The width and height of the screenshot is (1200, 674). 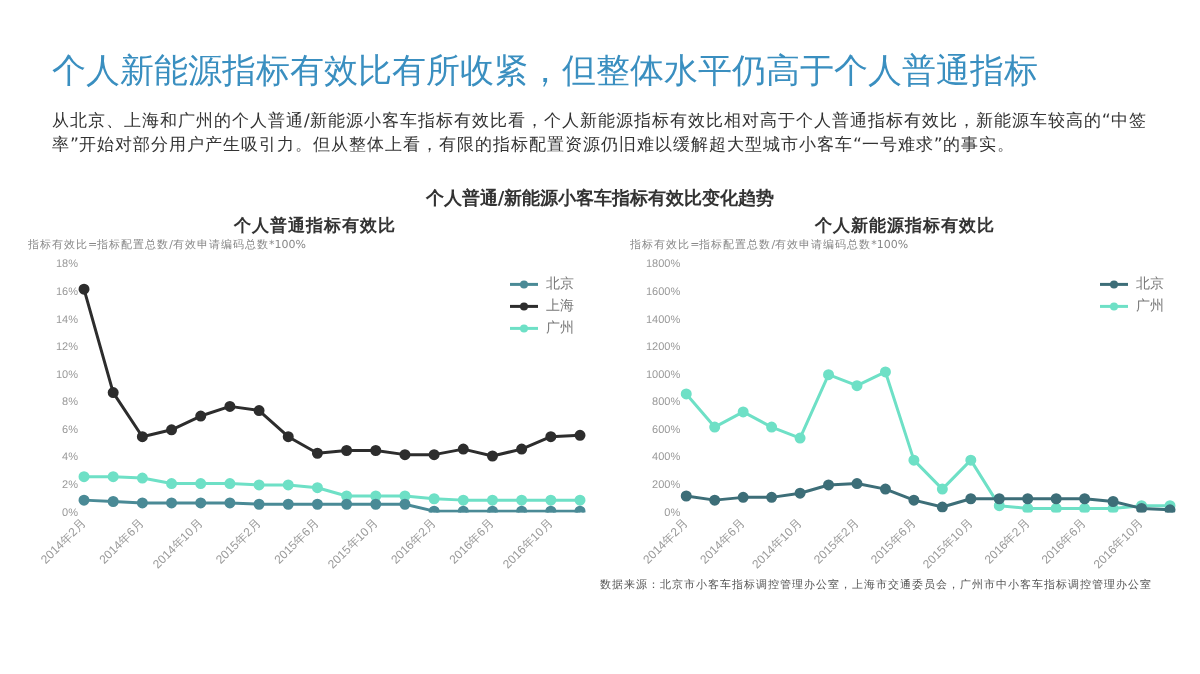 What do you see at coordinates (600, 134) in the screenshot?
I see `text: 从北京、上海和广州的个人普通/新能源小客车指标有效比看，个人新能源指标有效比相对高于个人普通指标有效比，新能源车较高的“中签率”开始对部分用户产生吸引力。但从整体上看，有限的指标配置资源仍旧难以缓解超大型城市小客车“一号难求”的事实。` at bounding box center [600, 134].